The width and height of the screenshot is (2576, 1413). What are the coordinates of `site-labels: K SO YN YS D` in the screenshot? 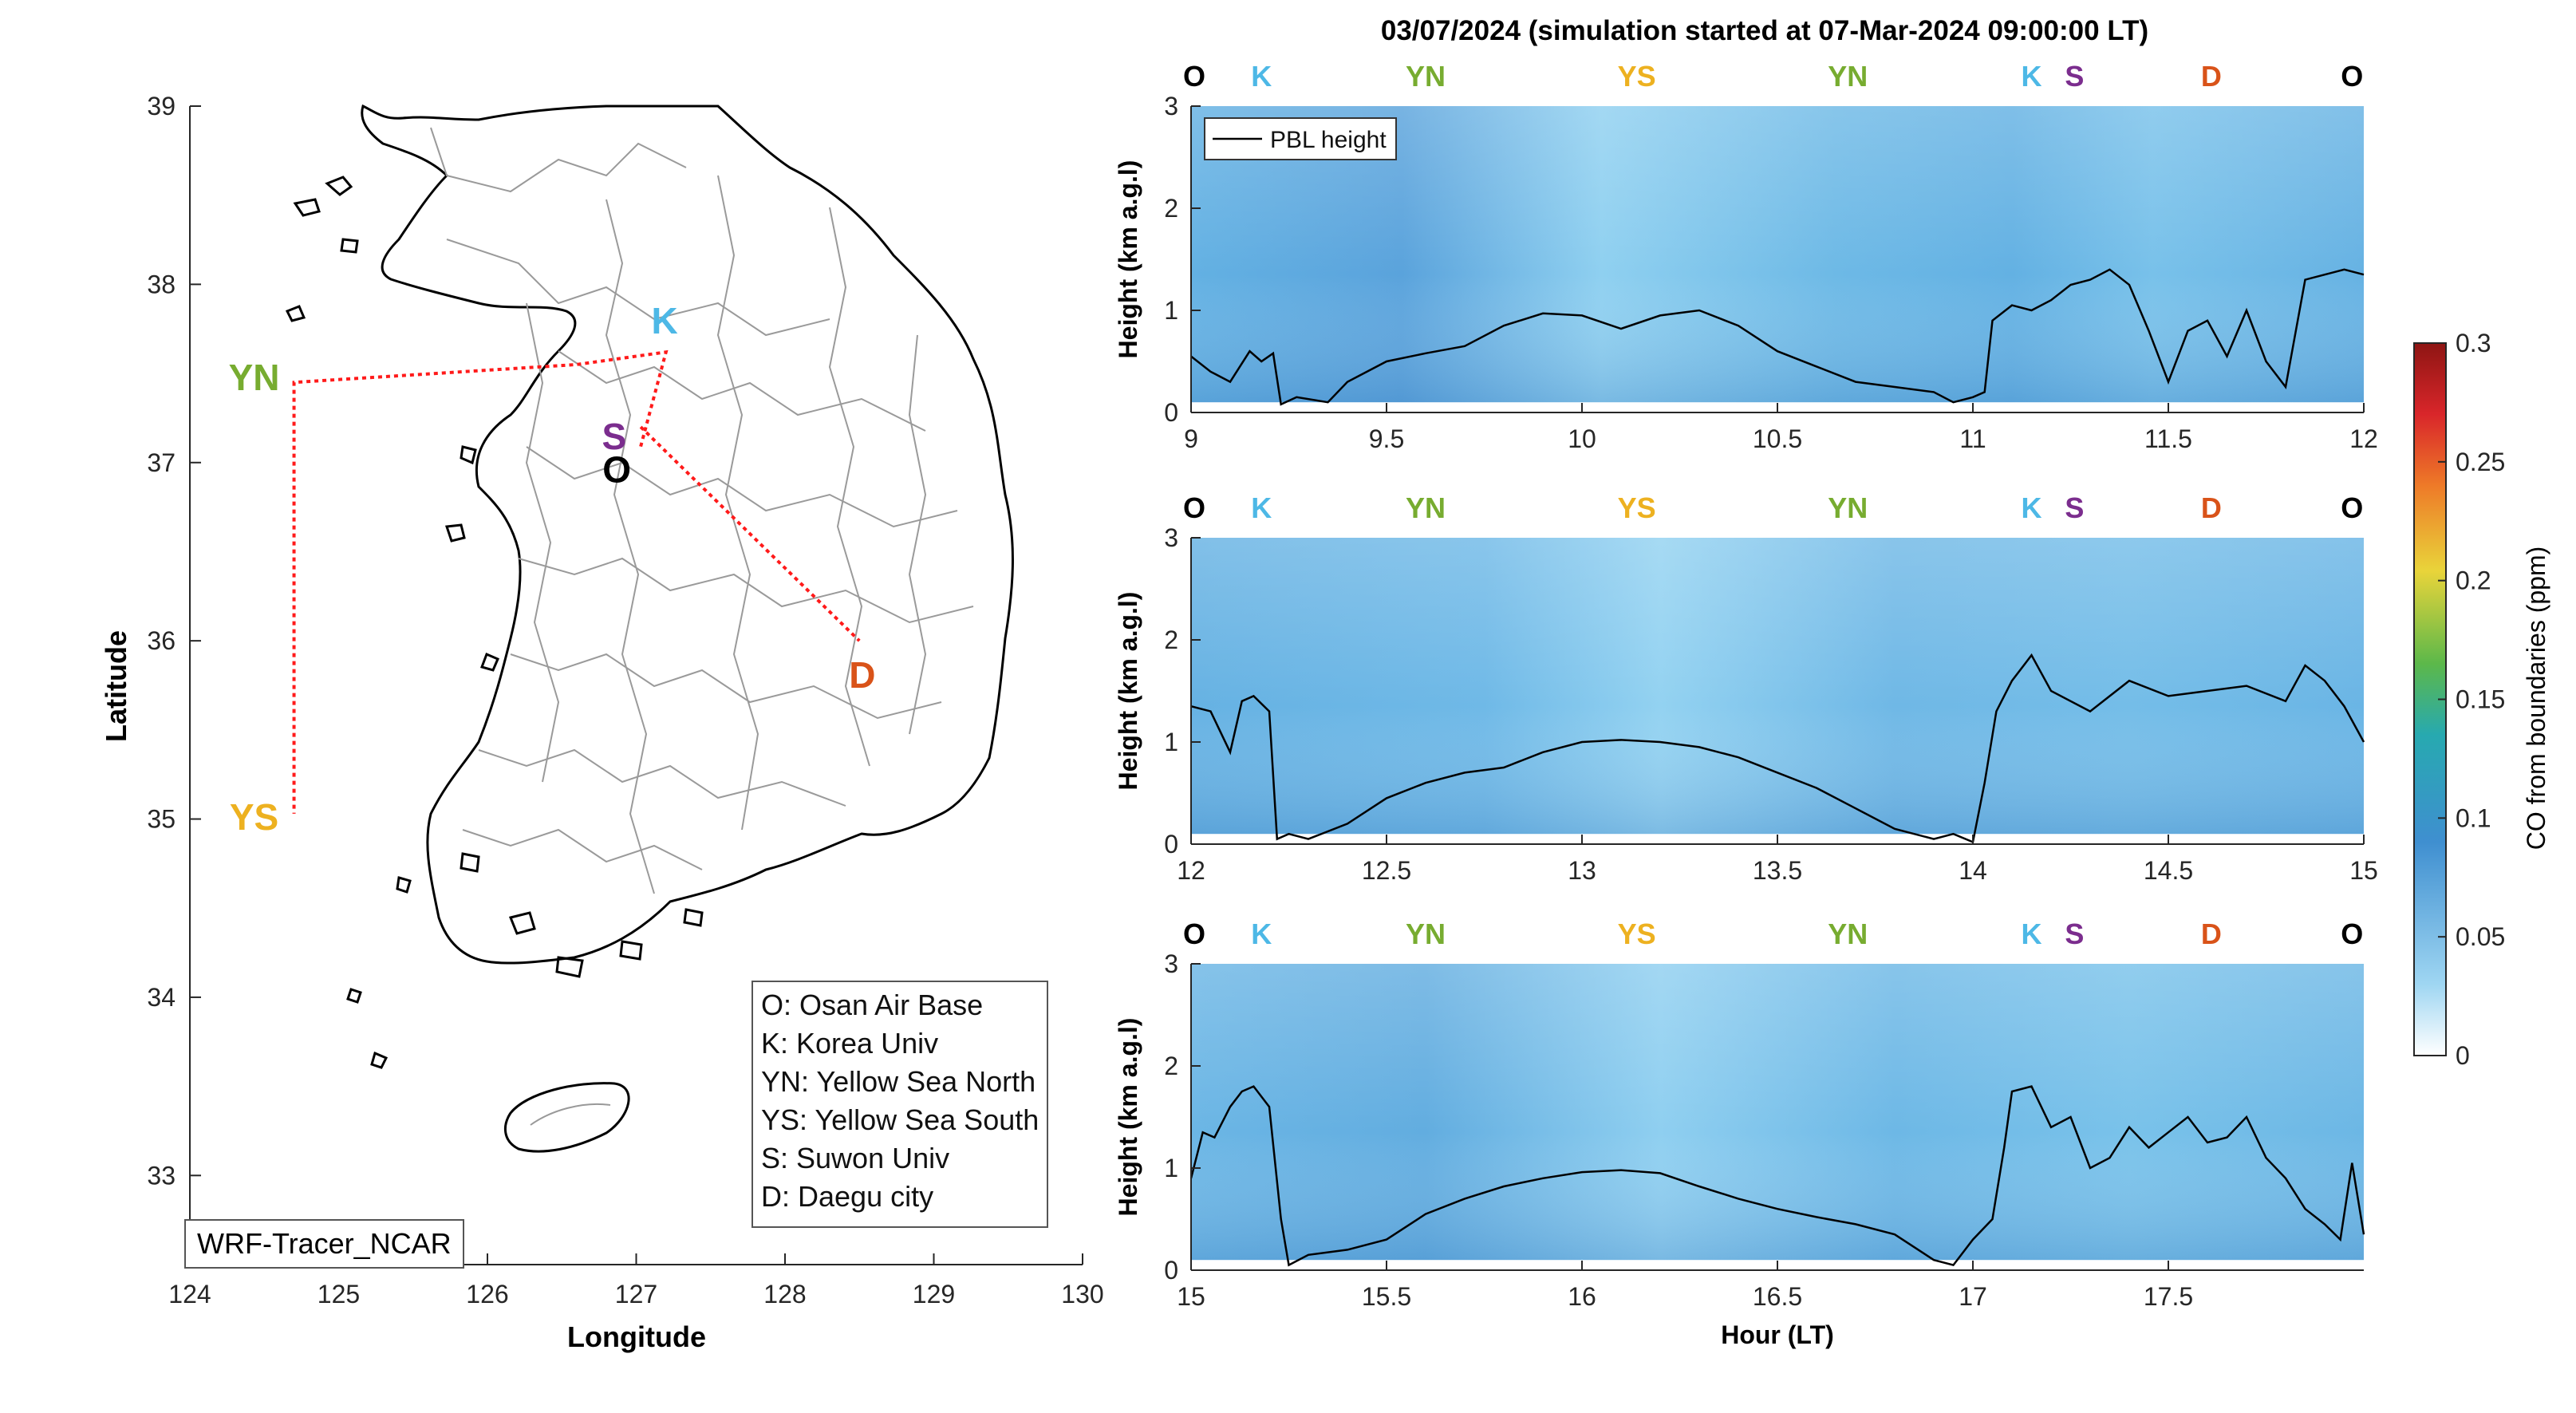 It's located at (552, 569).